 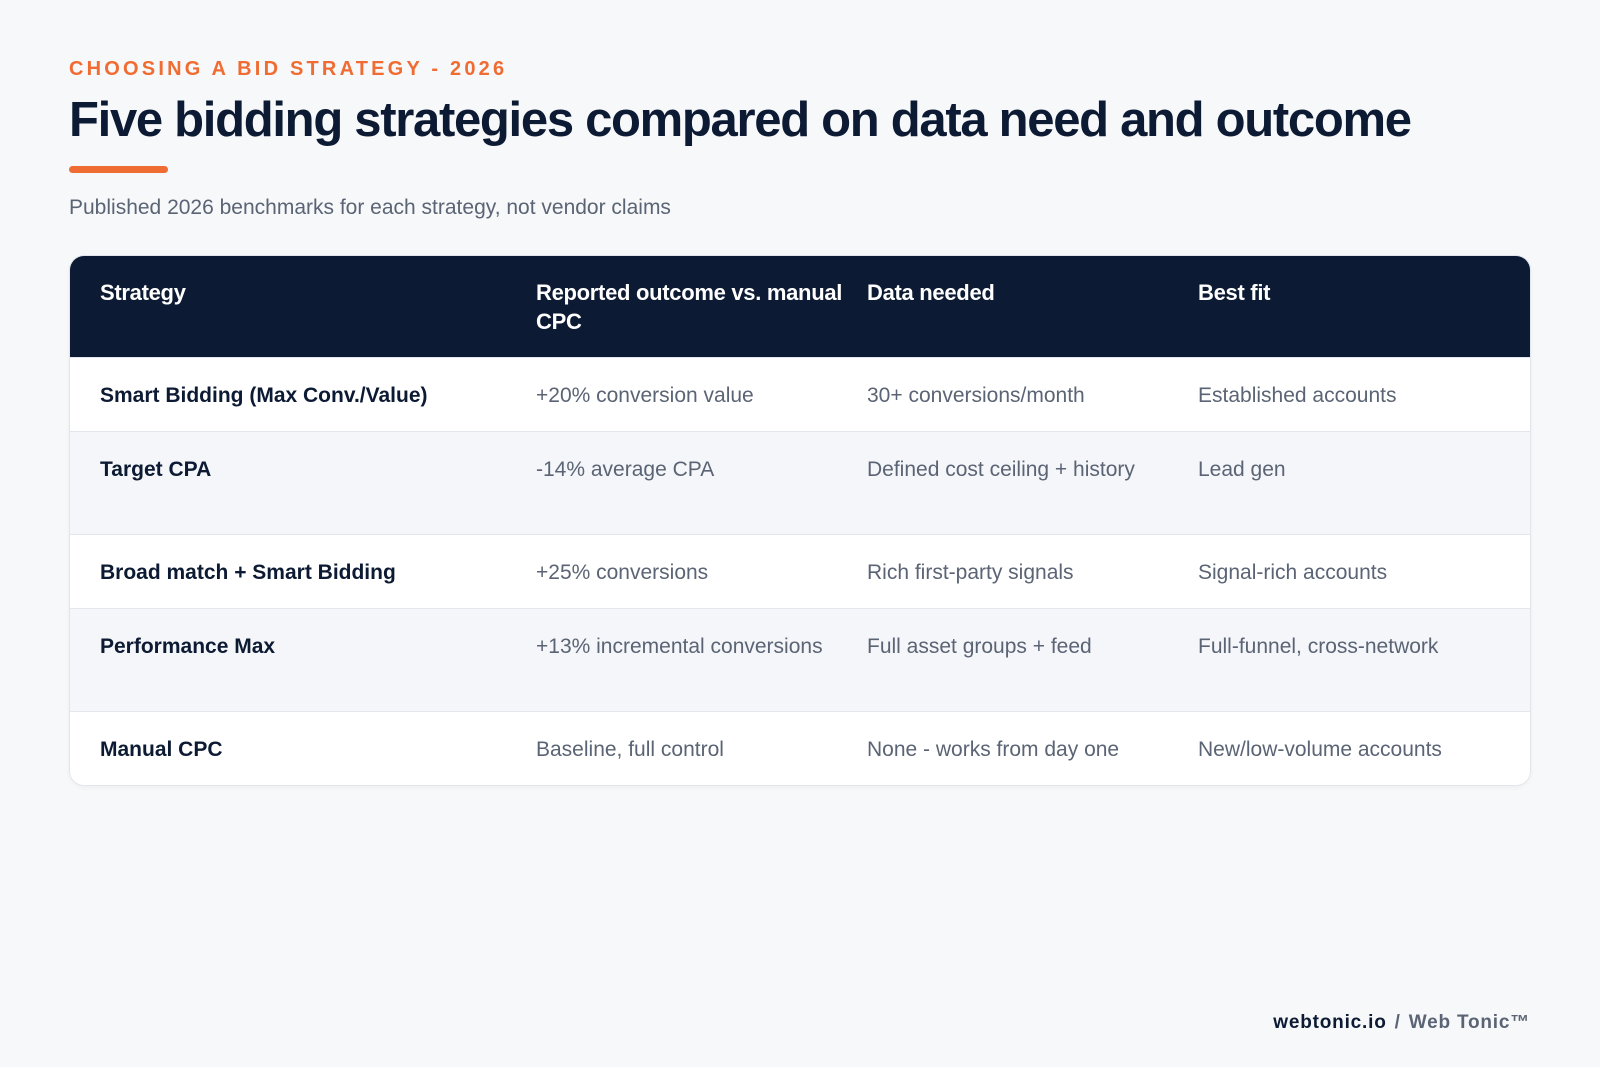 What do you see at coordinates (1318, 646) in the screenshot?
I see `best-fit-cell: Full-funnel, cross-network` at bounding box center [1318, 646].